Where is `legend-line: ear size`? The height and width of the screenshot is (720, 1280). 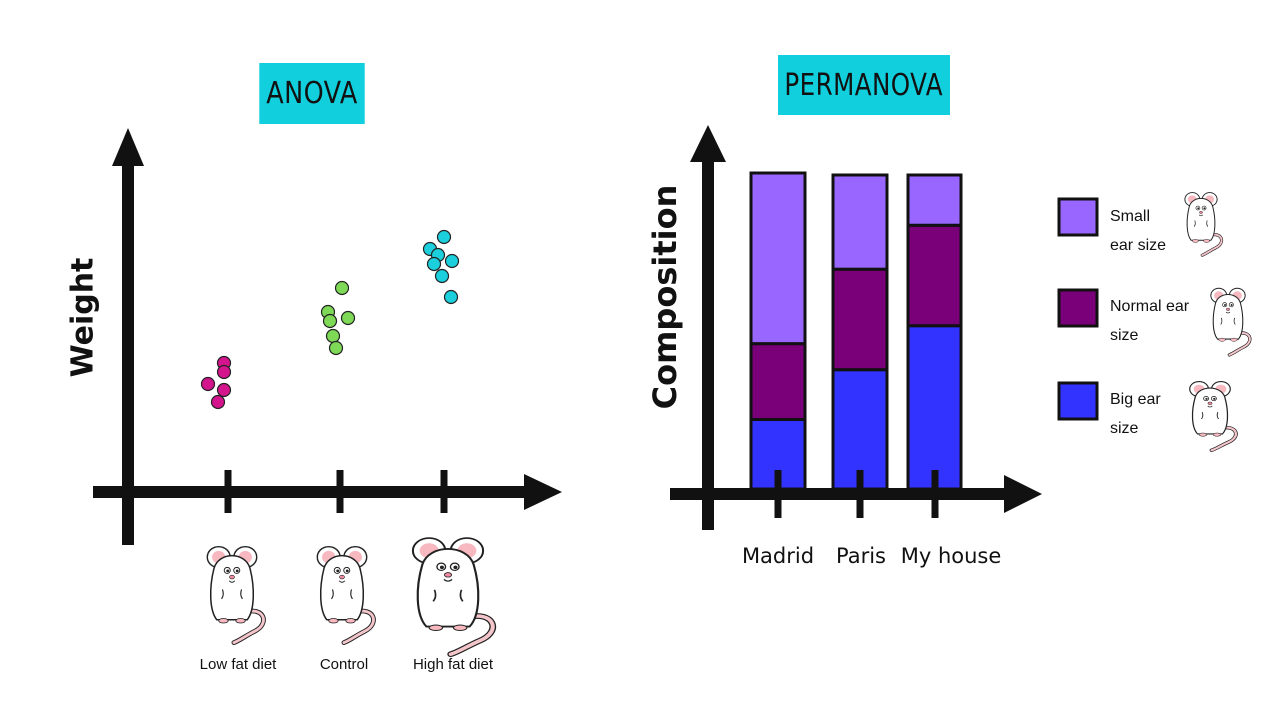 legend-line: ear size is located at coordinates (1138, 245).